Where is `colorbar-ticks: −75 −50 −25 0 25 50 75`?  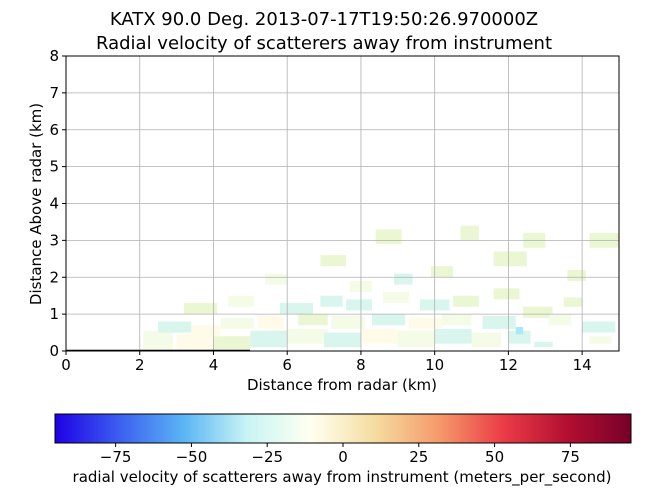
colorbar-ticks: −75 −50 −25 0 25 50 75 is located at coordinates (340, 454).